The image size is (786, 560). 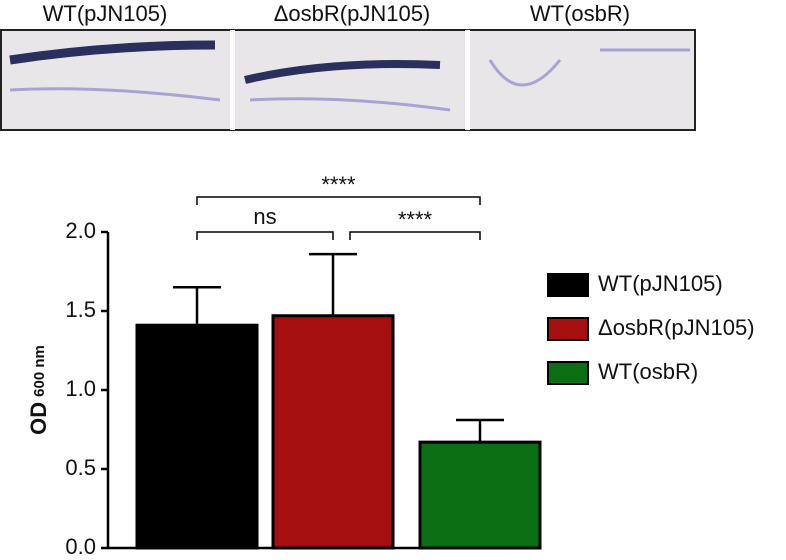 I want to click on legend-label: ΔosbR(pJN105), so click(x=676, y=327).